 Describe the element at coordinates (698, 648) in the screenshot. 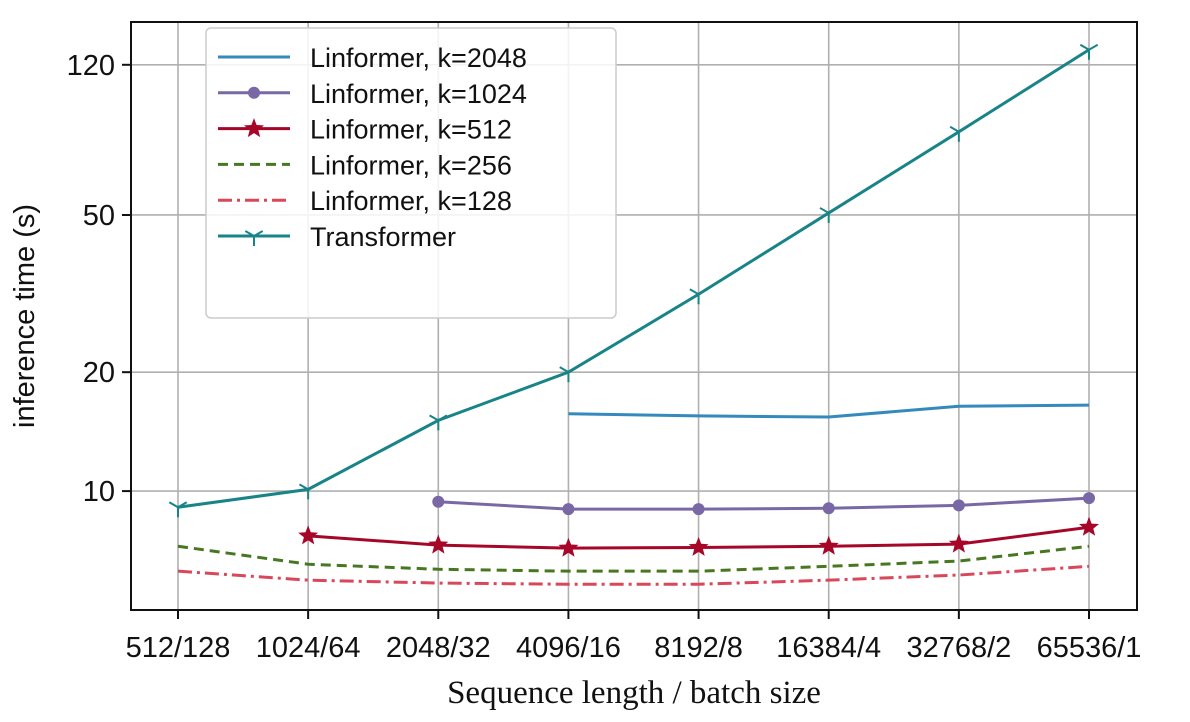

I see `x-tick-label: 8192/8` at that location.